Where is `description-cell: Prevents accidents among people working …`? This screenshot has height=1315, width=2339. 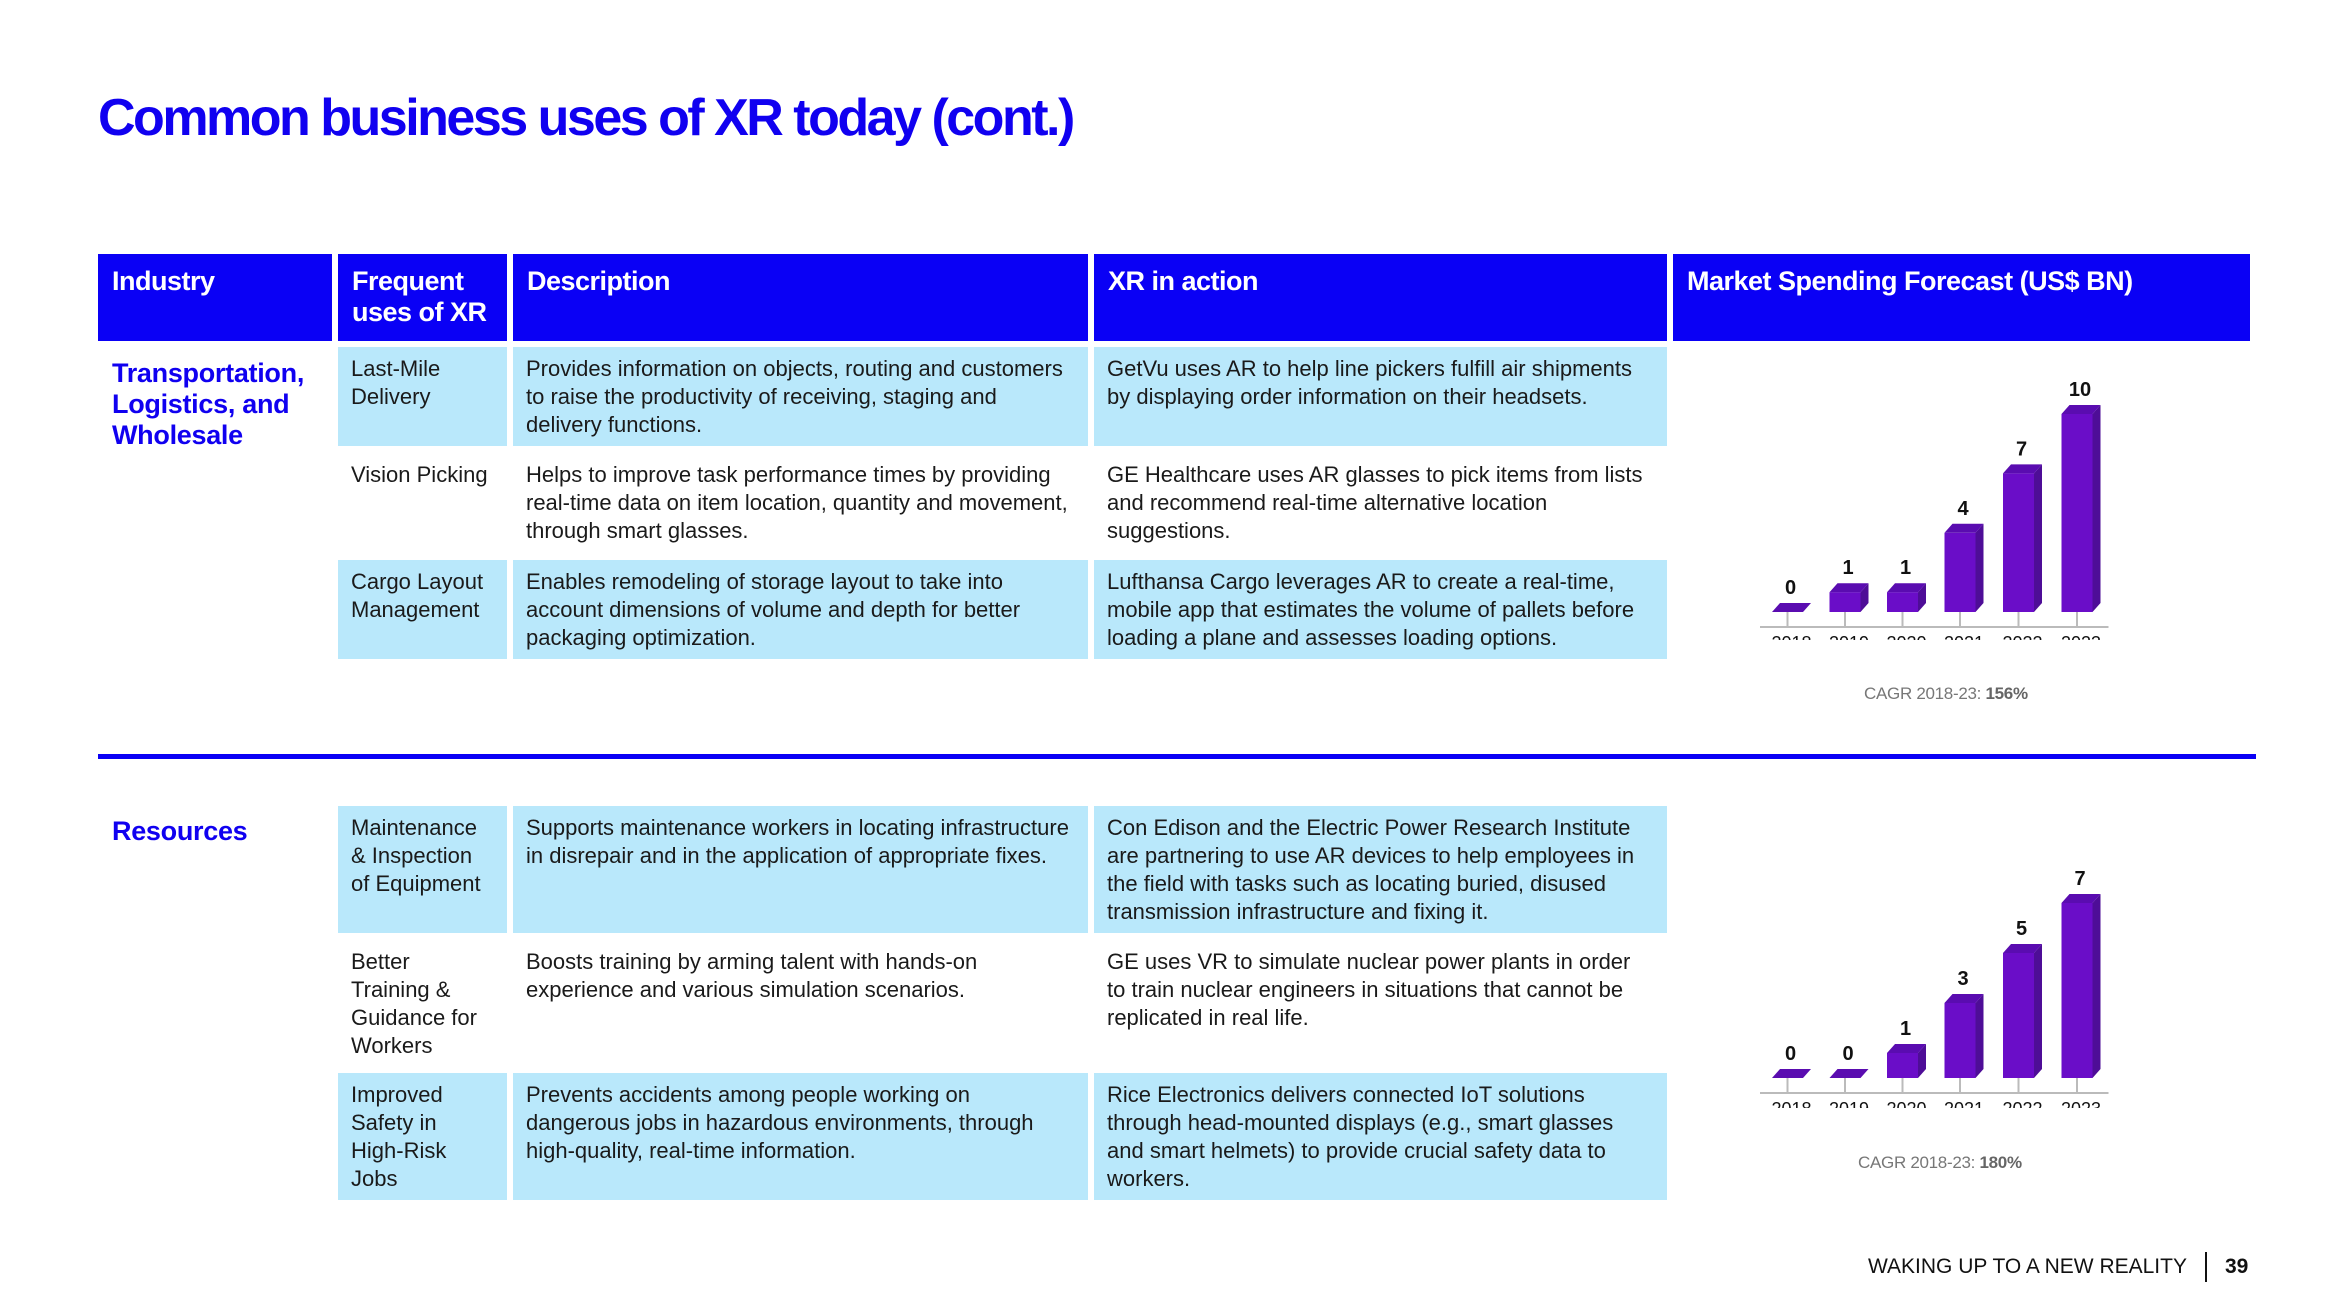
description-cell: Prevents accidents among people working … is located at coordinates (800, 1136).